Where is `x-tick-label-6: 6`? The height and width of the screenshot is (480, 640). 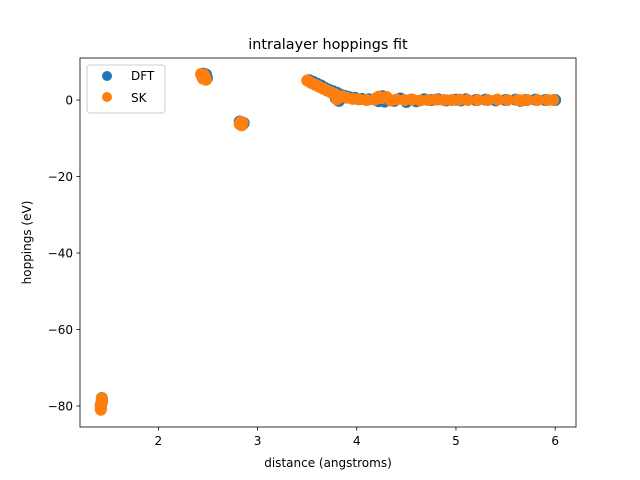
x-tick-label-6: 6 is located at coordinates (555, 441).